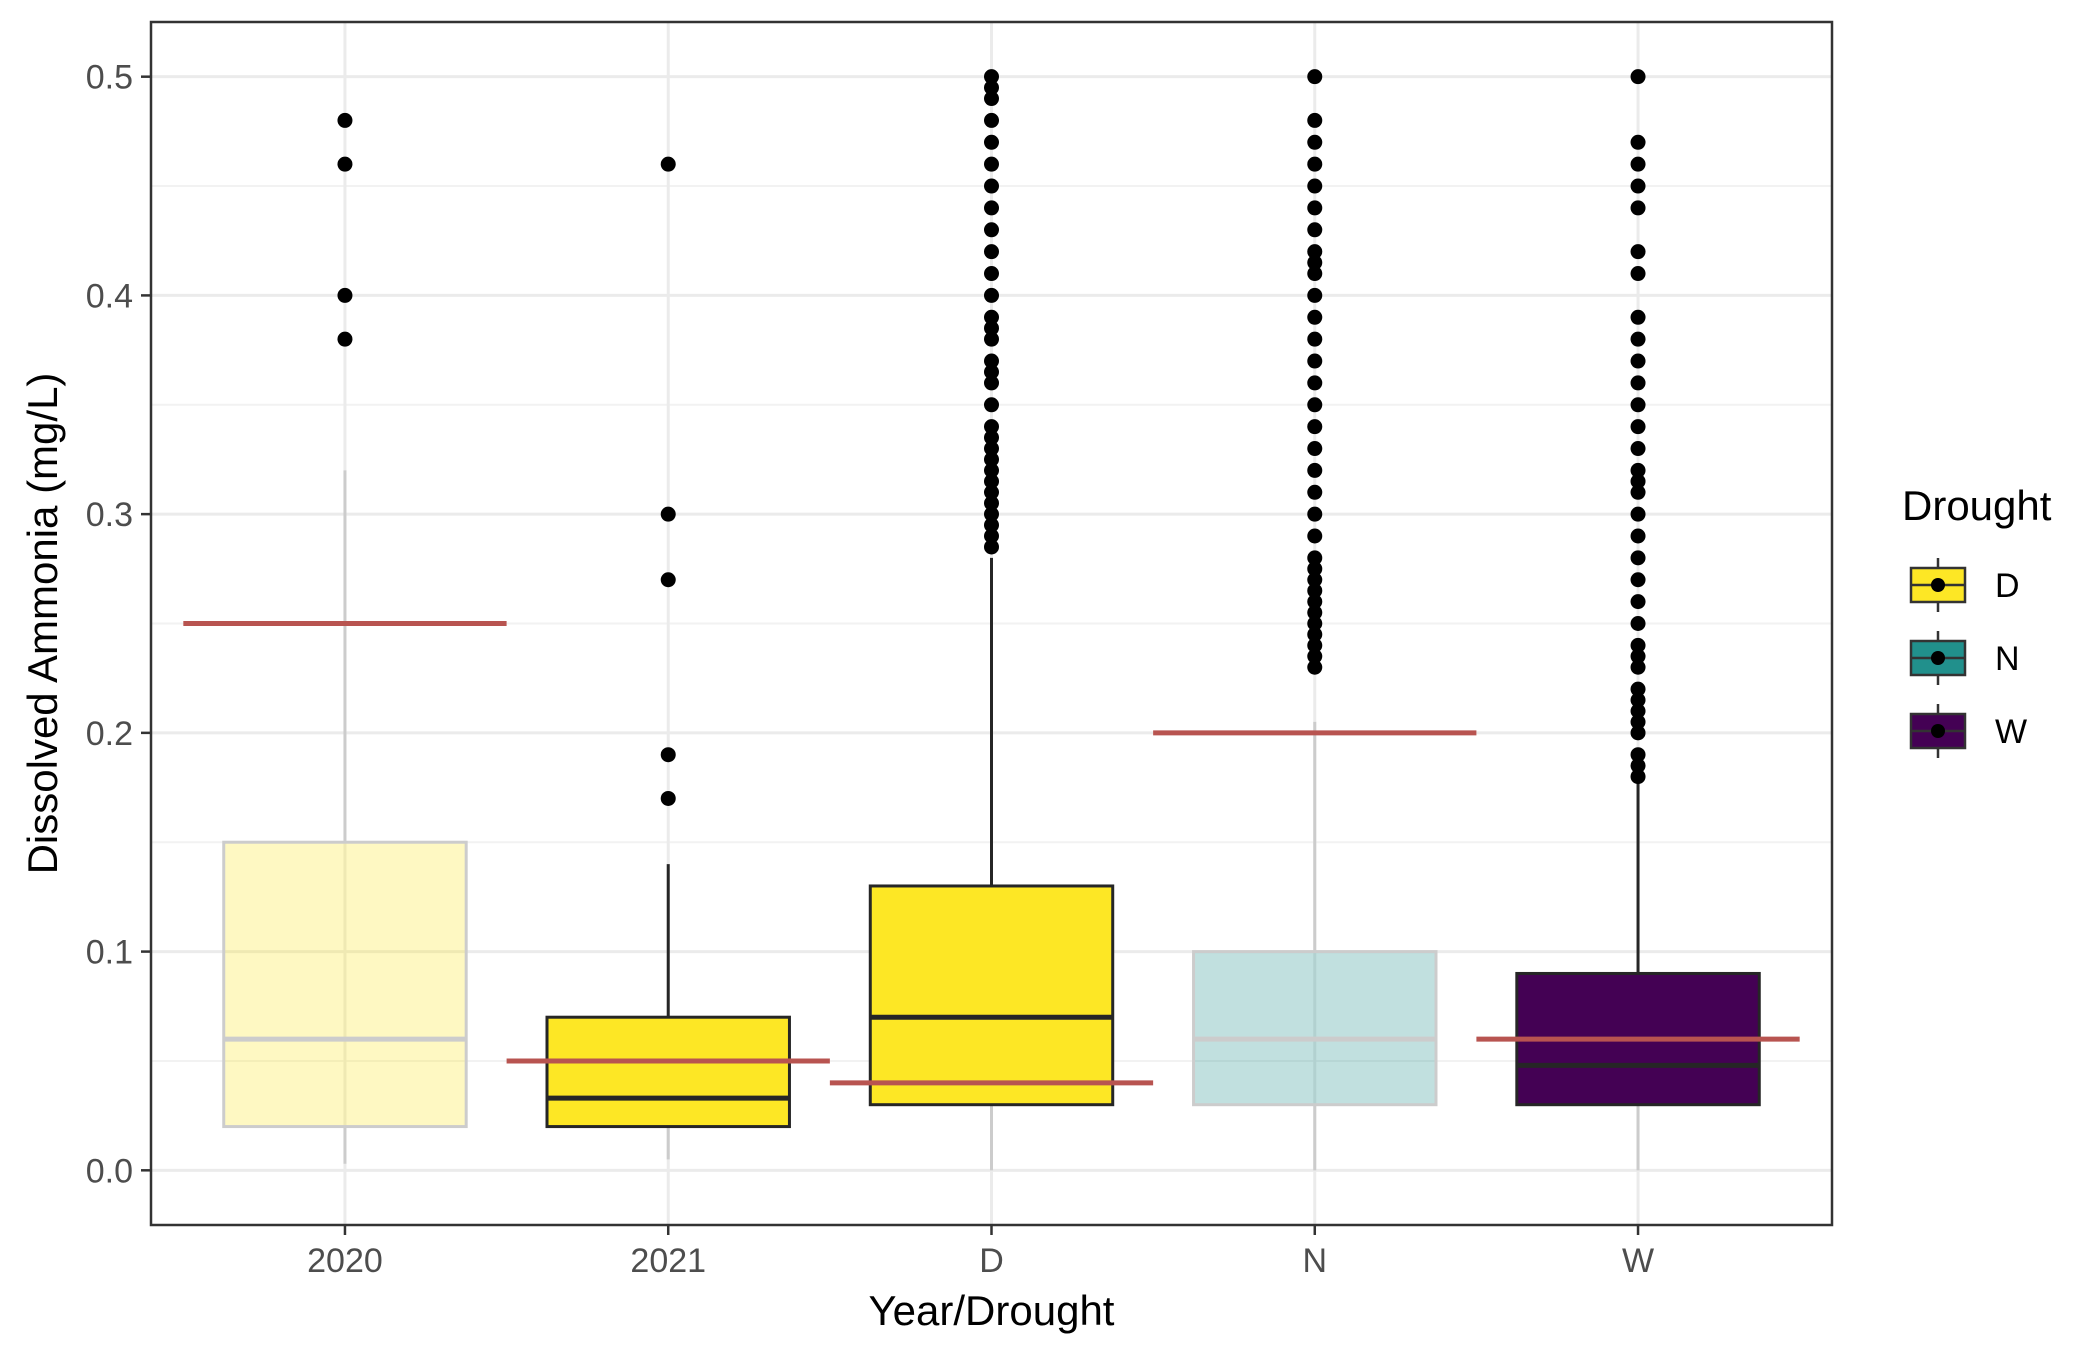  What do you see at coordinates (42, 624) in the screenshot?
I see `y-axis-title: Dissolved Ammonia (mg/L)` at bounding box center [42, 624].